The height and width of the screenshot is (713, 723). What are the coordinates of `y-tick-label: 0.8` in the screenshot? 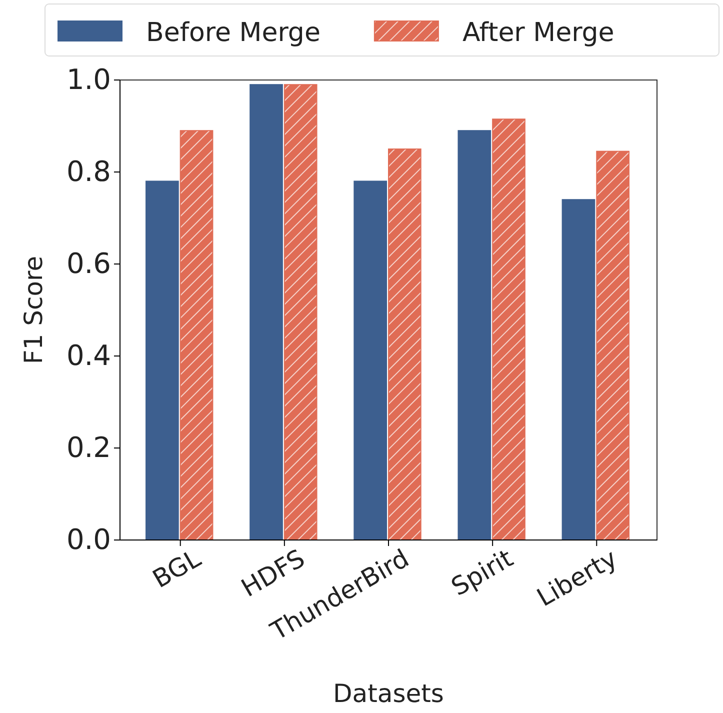 It's located at (88, 171).